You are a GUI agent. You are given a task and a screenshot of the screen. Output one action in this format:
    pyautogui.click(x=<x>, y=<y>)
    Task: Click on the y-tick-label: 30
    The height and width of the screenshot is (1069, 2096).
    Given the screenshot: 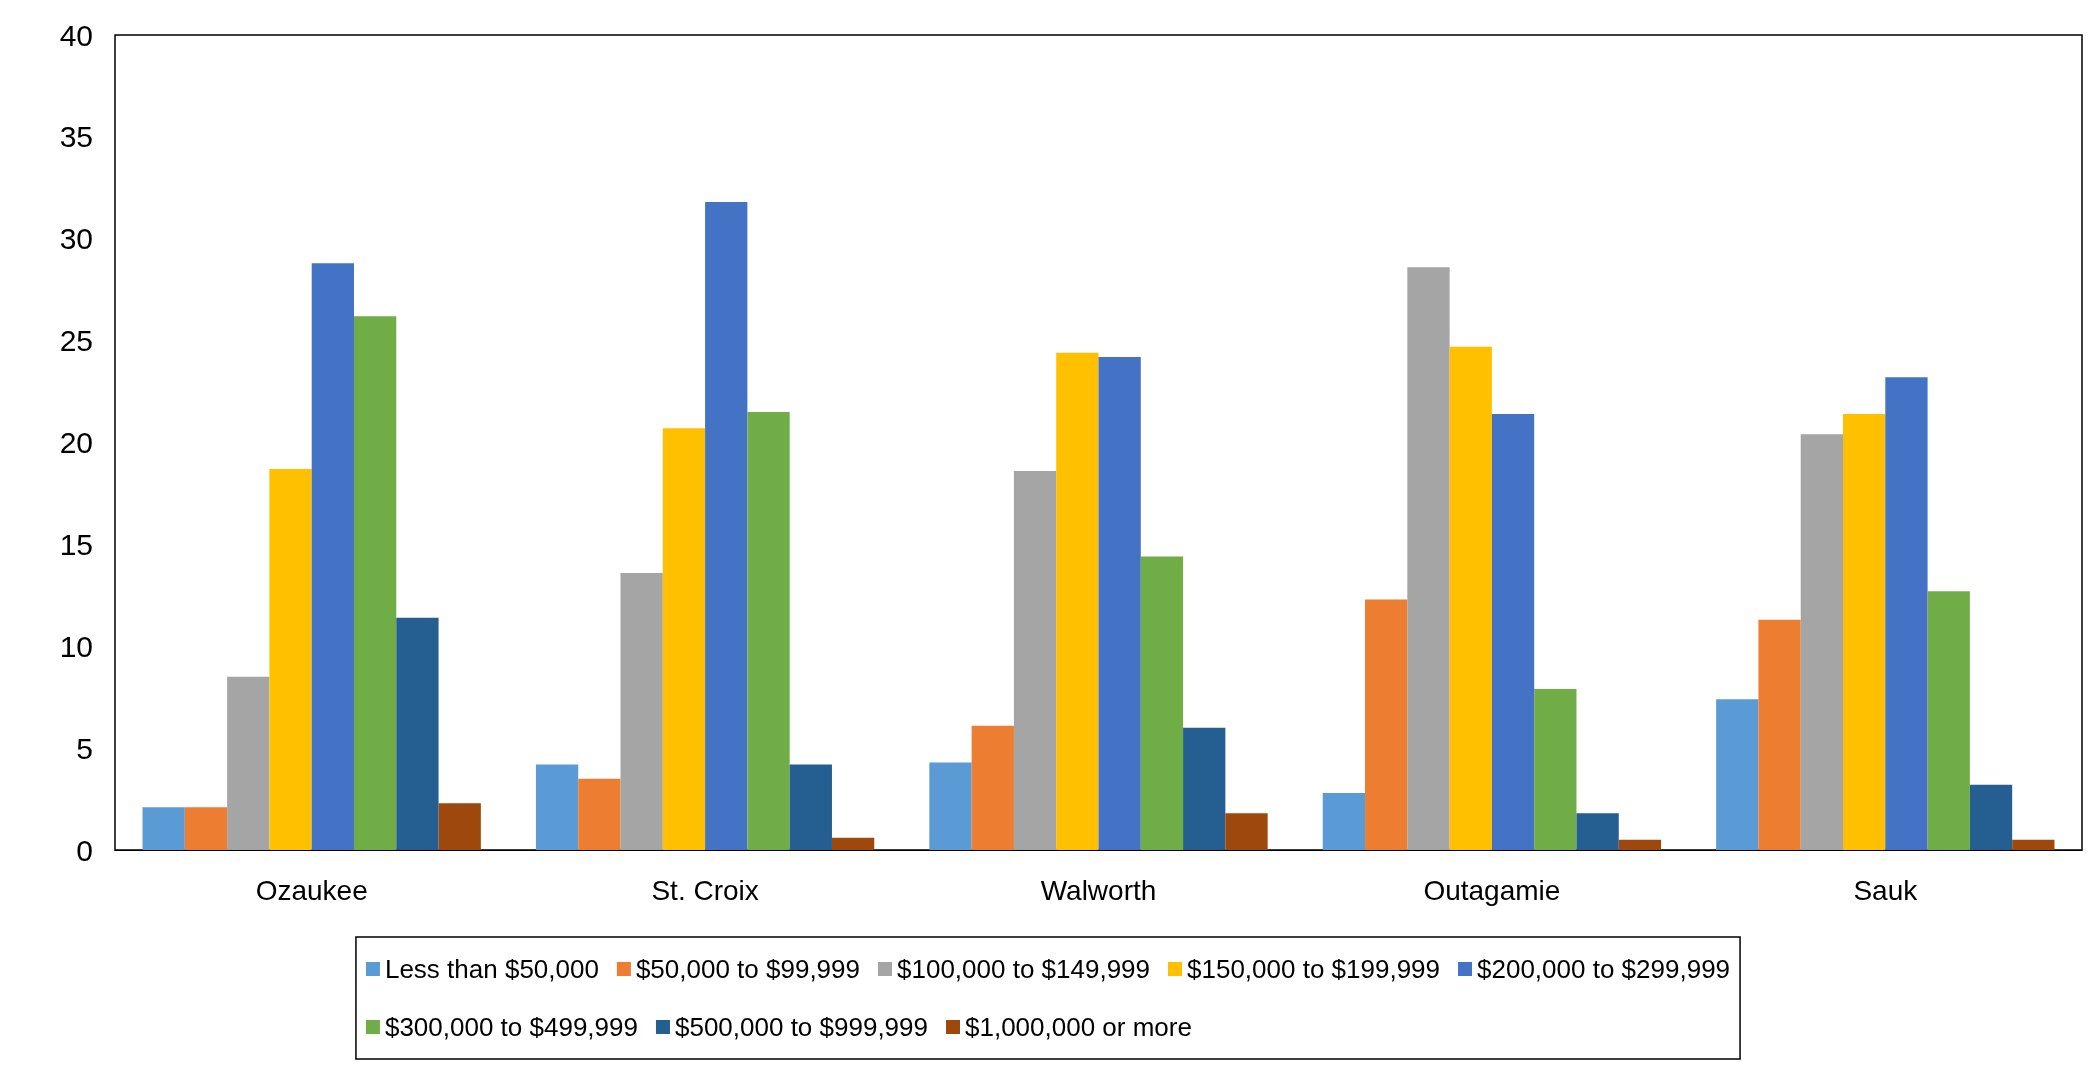 What is the action you would take?
    pyautogui.click(x=76, y=239)
    